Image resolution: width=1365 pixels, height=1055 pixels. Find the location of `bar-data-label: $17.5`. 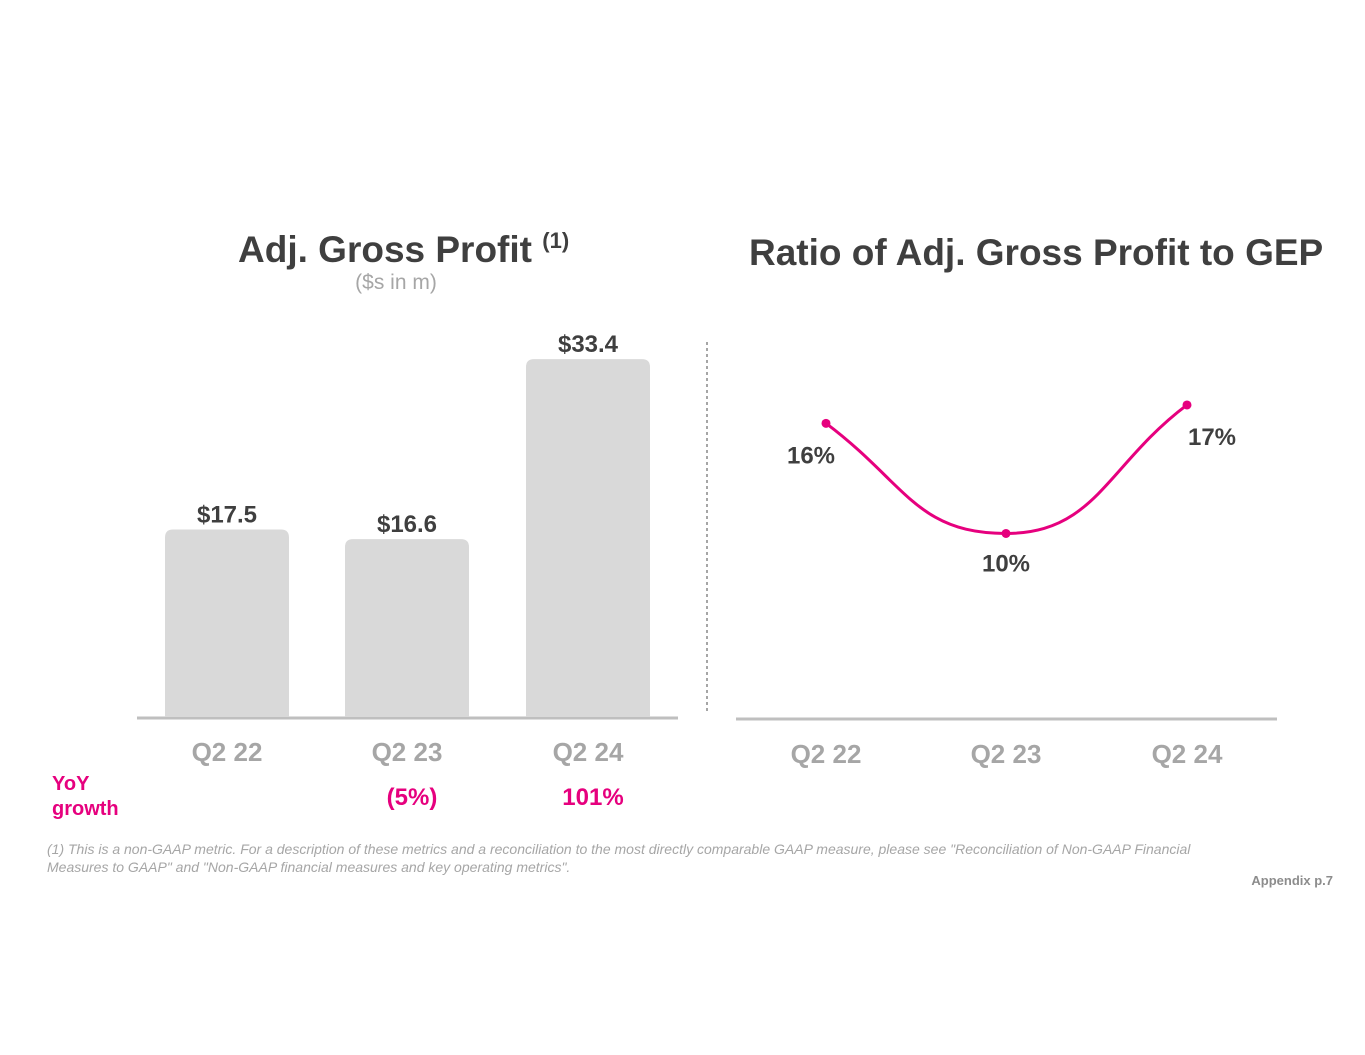

bar-data-label: $17.5 is located at coordinates (227, 515).